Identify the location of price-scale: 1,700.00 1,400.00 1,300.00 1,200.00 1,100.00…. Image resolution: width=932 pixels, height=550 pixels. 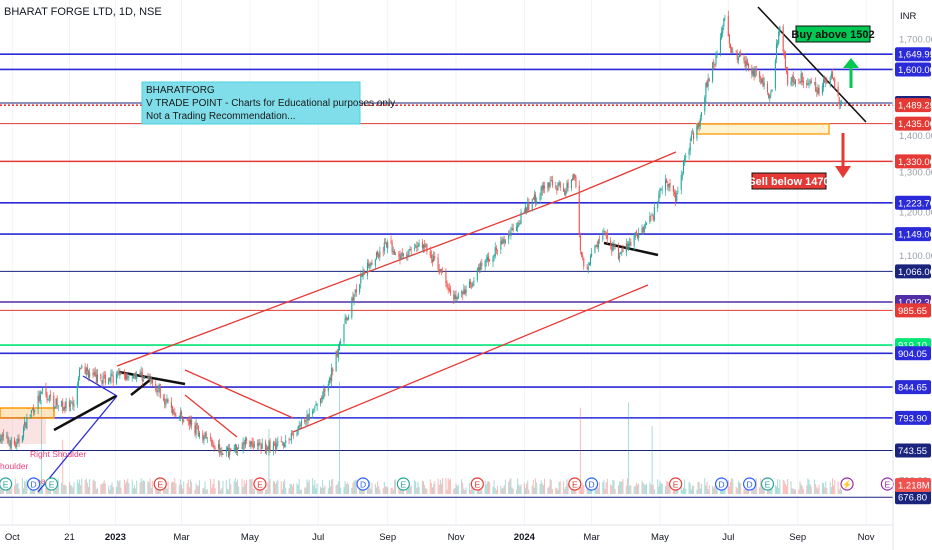
(913, 269).